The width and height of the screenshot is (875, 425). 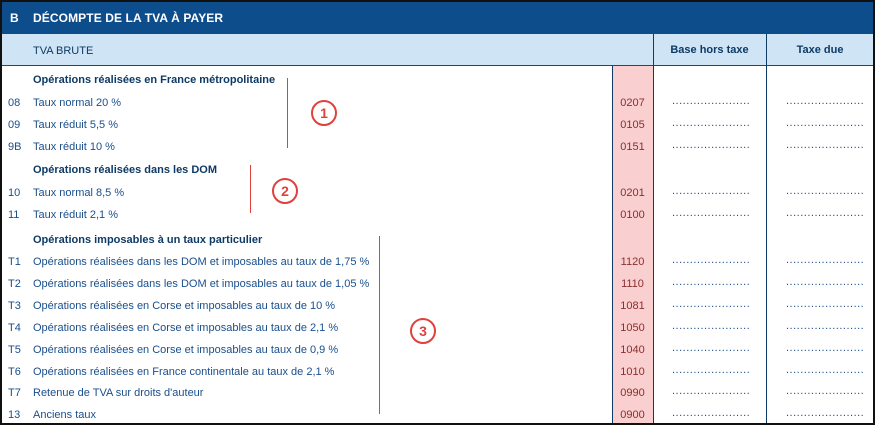 I want to click on row-label: Taux réduit 10 %, so click(x=74, y=147).